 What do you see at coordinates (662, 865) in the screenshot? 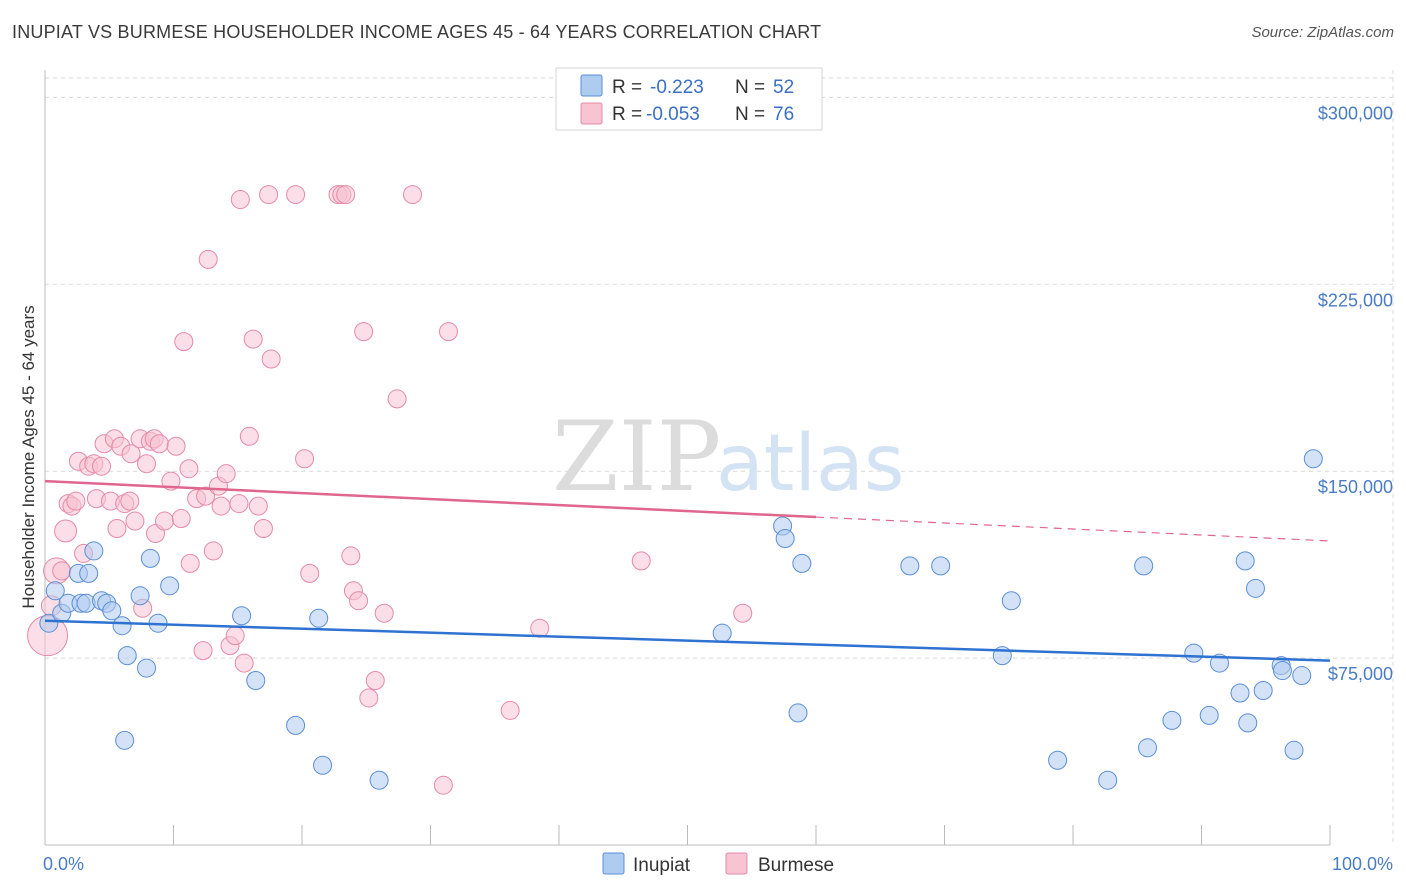
I see `bottom-legend-inupiat: Inupiat` at bounding box center [662, 865].